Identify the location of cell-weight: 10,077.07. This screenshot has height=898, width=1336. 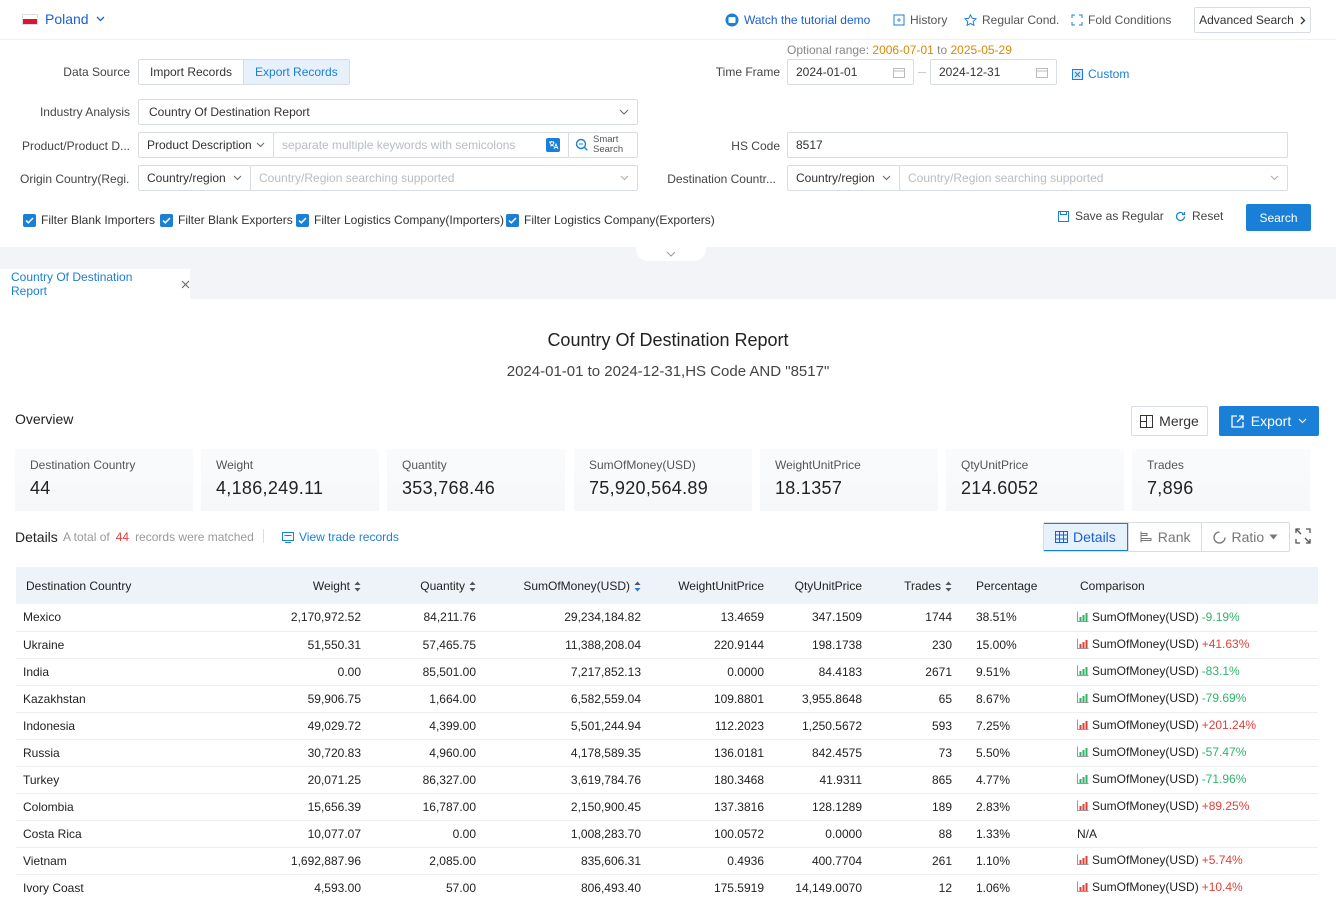
(296, 834).